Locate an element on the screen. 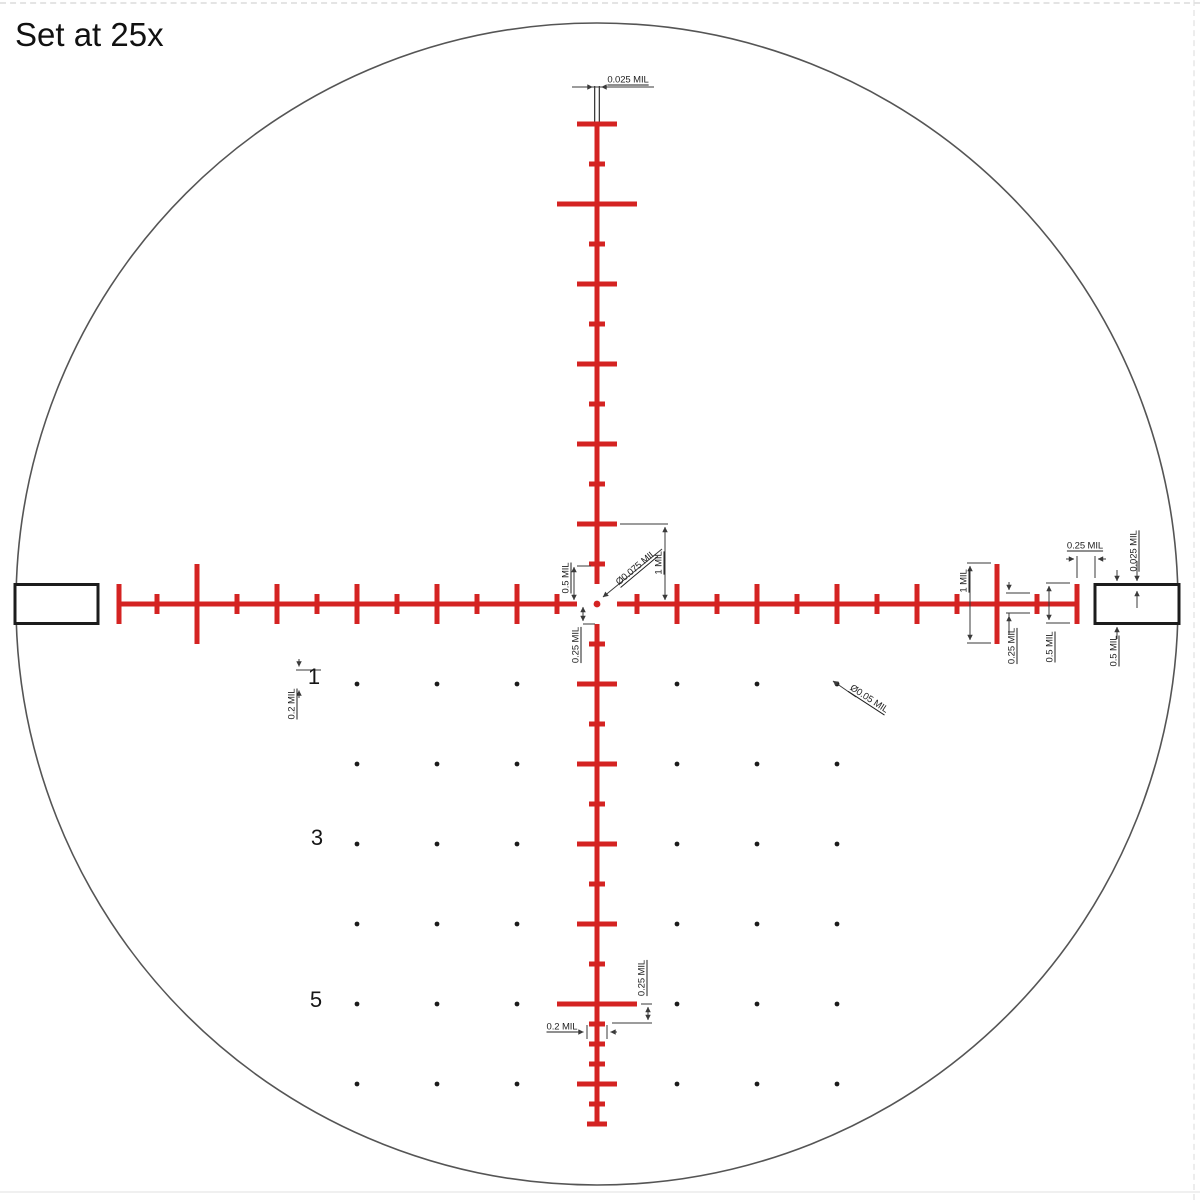 Image resolution: width=1200 pixels, height=1200 pixels. mil-row-number-3: 3 is located at coordinates (317, 837).